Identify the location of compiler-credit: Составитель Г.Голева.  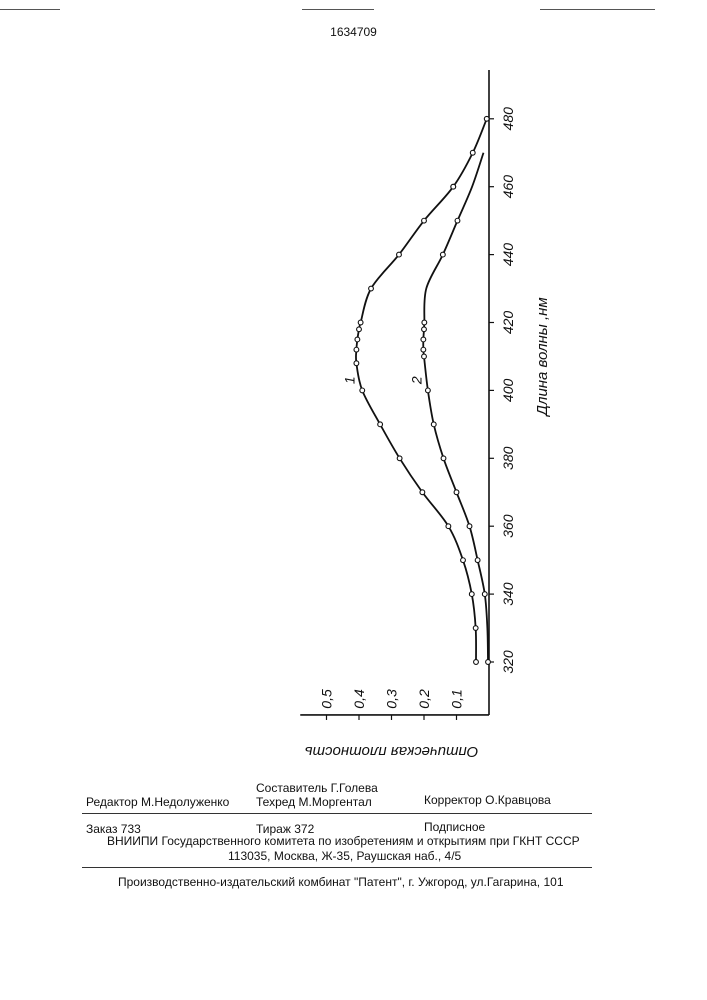
(317, 788).